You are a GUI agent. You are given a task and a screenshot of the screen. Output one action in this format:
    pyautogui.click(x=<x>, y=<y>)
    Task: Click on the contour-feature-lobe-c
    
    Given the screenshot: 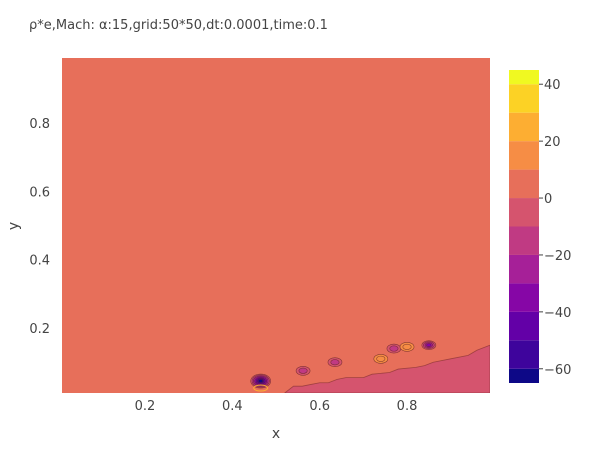 What is the action you would take?
    pyautogui.click(x=335, y=362)
    